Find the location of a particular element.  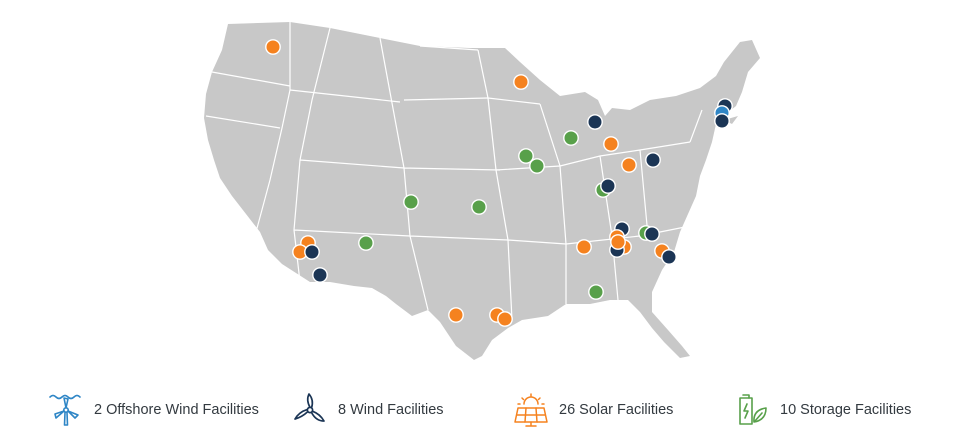

battery-leaf-icon is located at coordinates (753, 409).